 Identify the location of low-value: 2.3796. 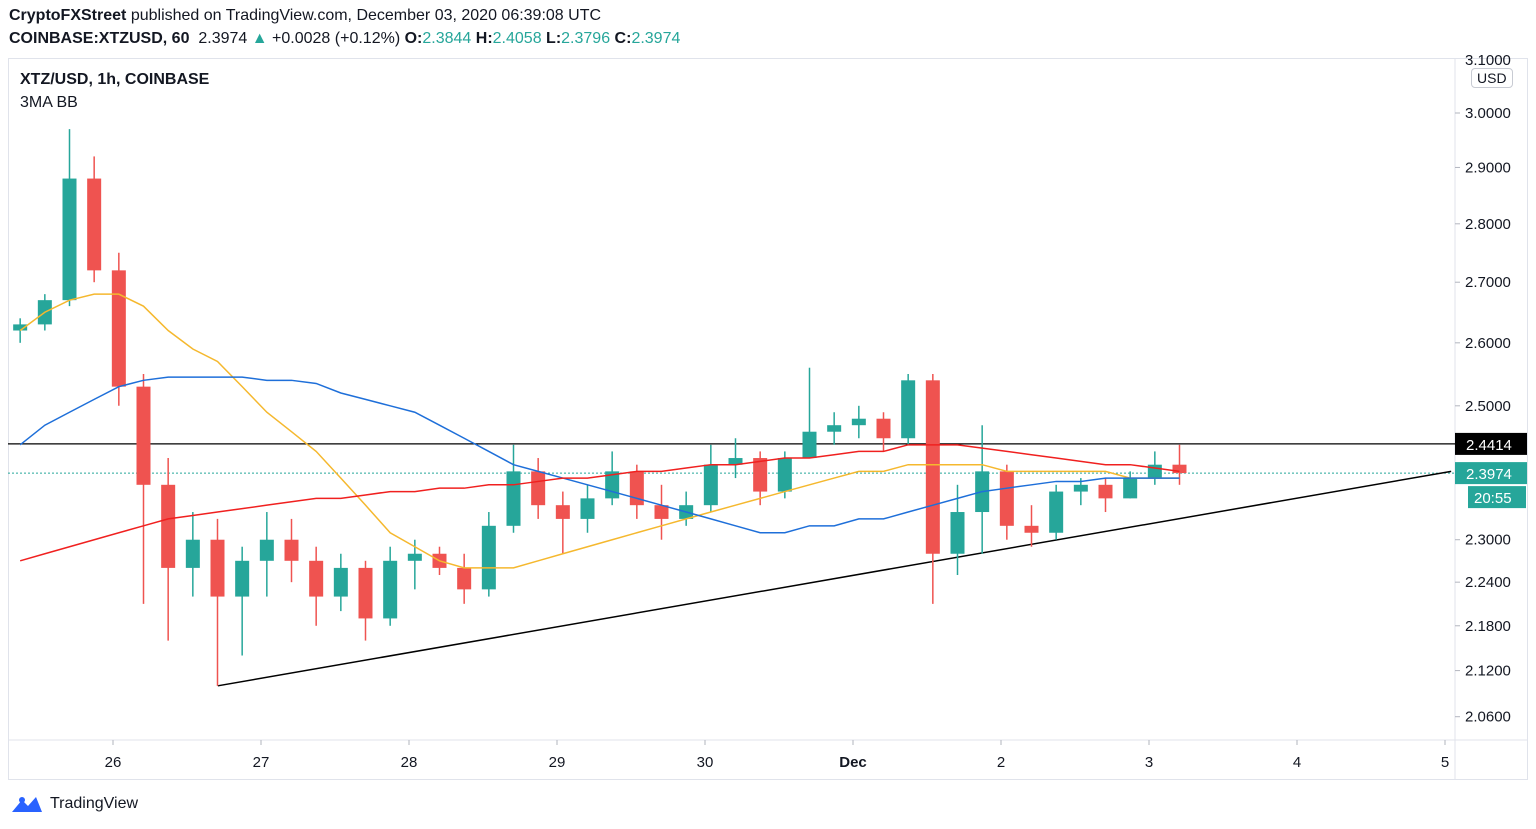
(586, 38).